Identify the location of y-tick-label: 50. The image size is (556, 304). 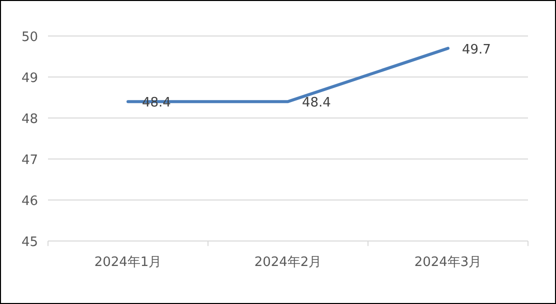
(29, 37).